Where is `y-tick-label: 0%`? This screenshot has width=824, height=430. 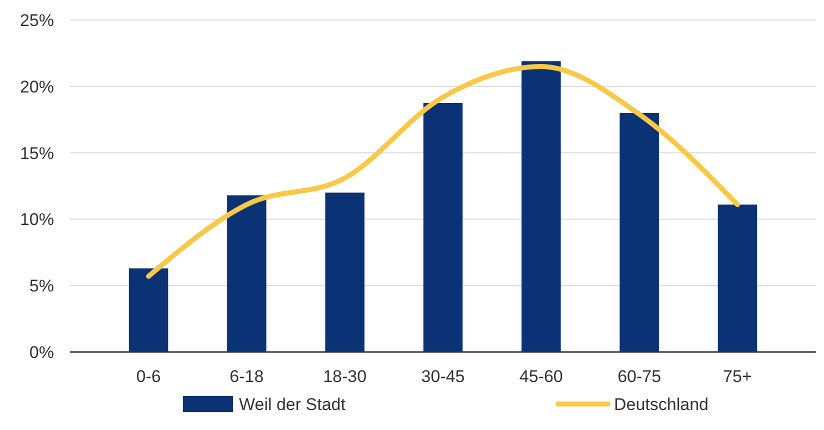
y-tick-label: 0% is located at coordinates (41, 352).